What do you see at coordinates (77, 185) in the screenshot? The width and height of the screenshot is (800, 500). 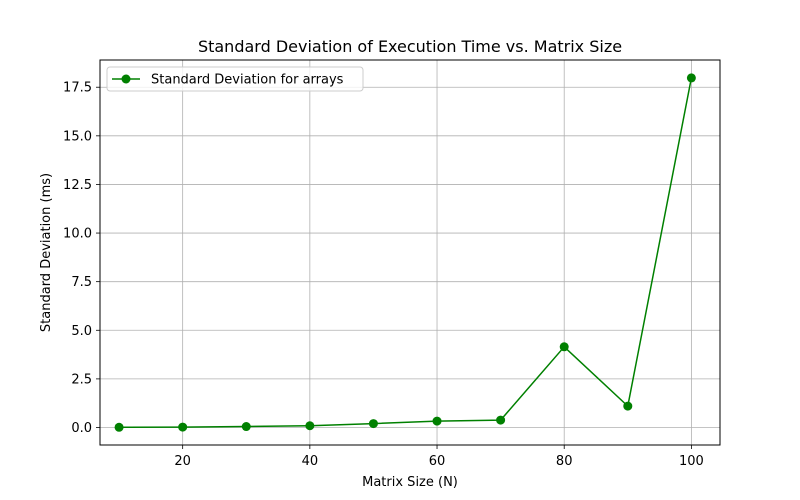 I see `y-tick-label: 12.5` at bounding box center [77, 185].